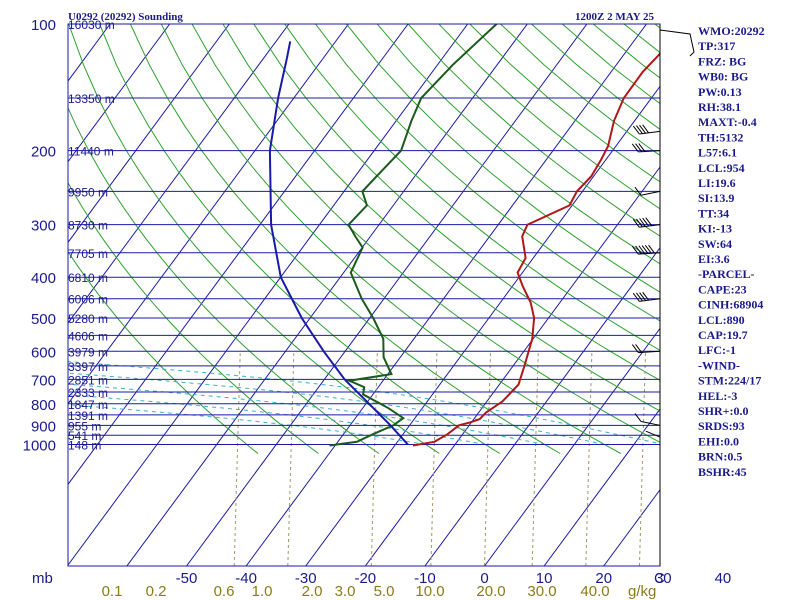 The height and width of the screenshot is (600, 800). What do you see at coordinates (722, 289) in the screenshot?
I see `index-item: CAPE:23` at bounding box center [722, 289].